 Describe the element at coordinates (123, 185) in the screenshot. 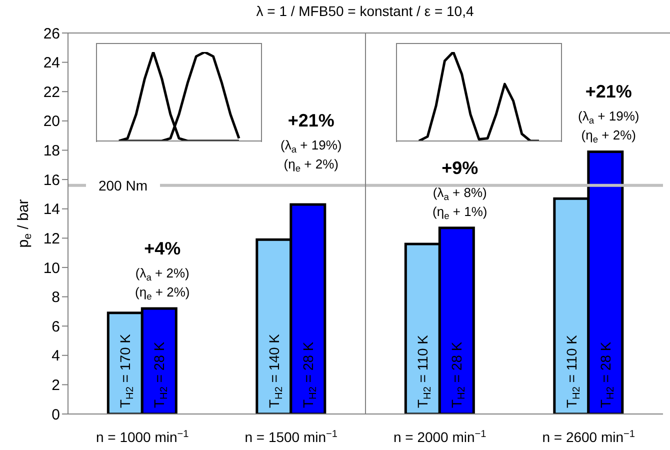

I see `ref-line-label: 200 Nm` at that location.